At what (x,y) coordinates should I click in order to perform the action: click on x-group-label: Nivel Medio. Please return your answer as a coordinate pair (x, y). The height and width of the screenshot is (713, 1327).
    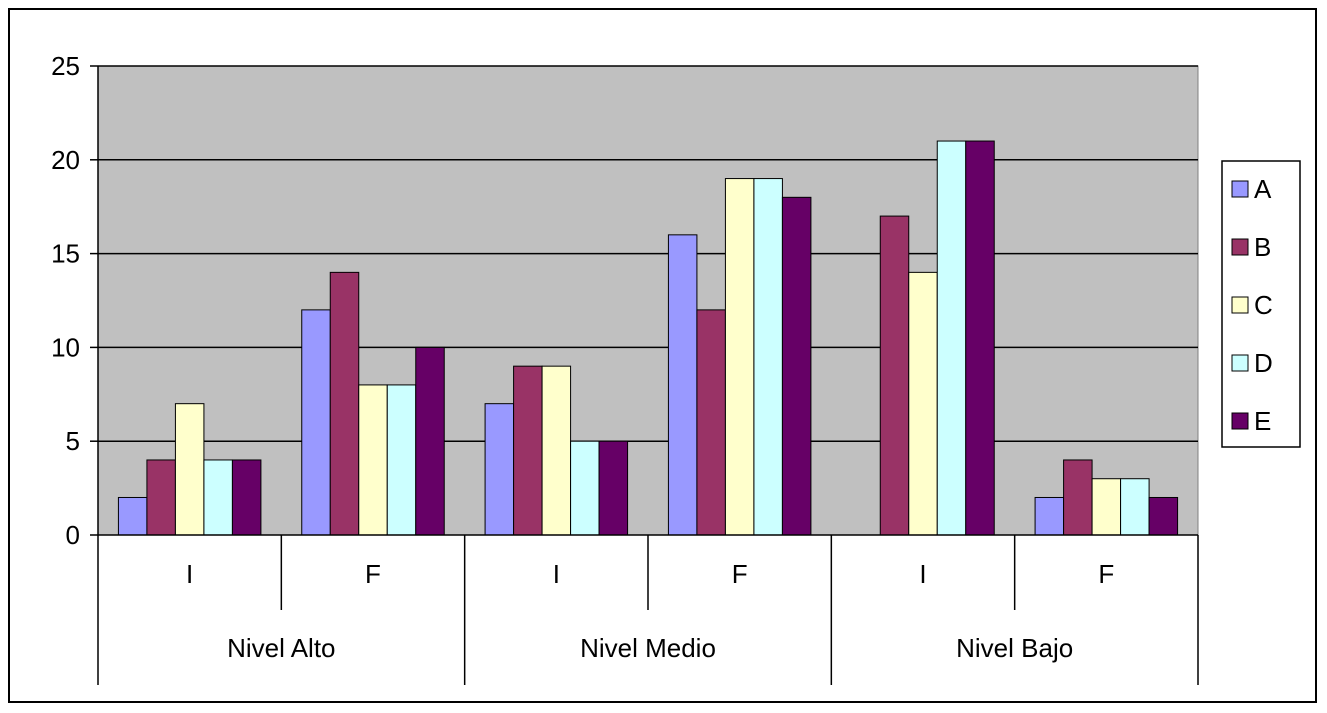
    Looking at the image, I should click on (648, 648).